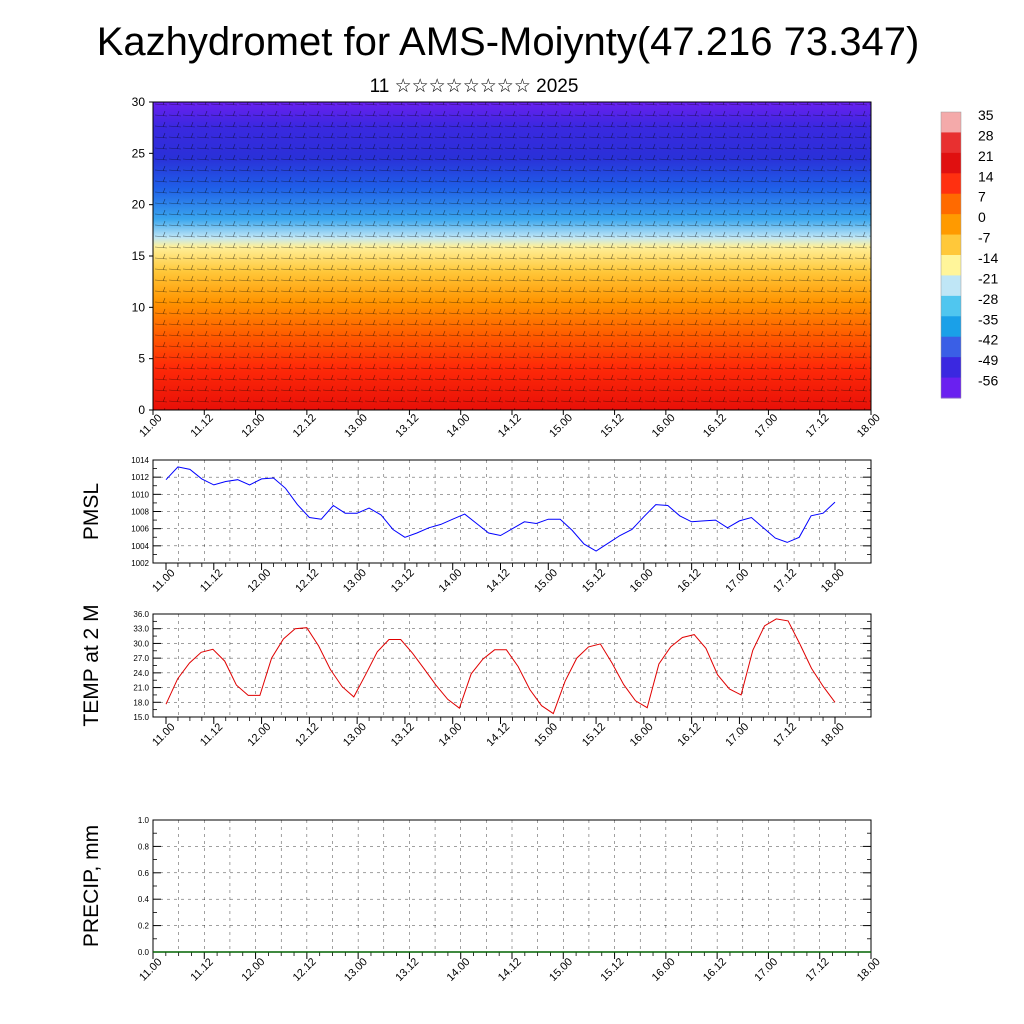 The image size is (1024, 1024). I want to click on heatmap-x-tick-label: 13.00, so click(356, 426).